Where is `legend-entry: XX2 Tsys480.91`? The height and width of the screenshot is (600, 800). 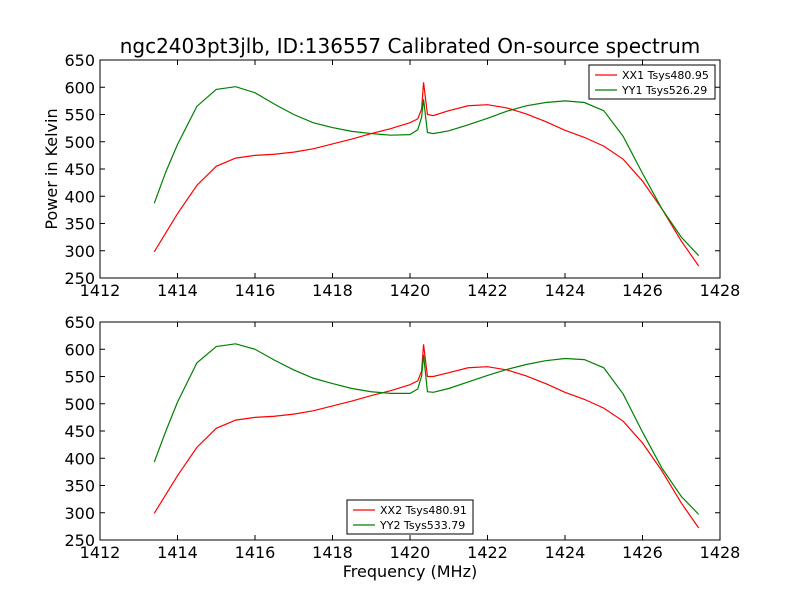
legend-entry: XX2 Tsys480.91 is located at coordinates (423, 510).